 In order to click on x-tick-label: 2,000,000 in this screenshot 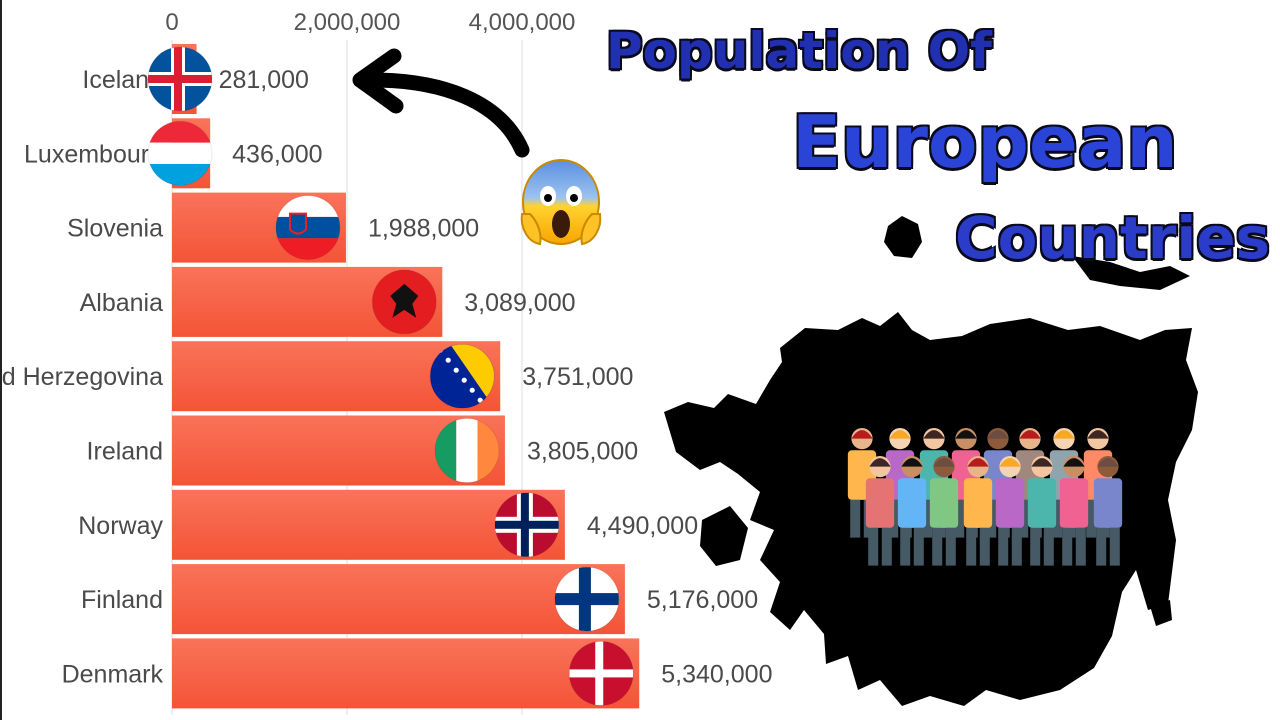, I will do `click(347, 22)`.